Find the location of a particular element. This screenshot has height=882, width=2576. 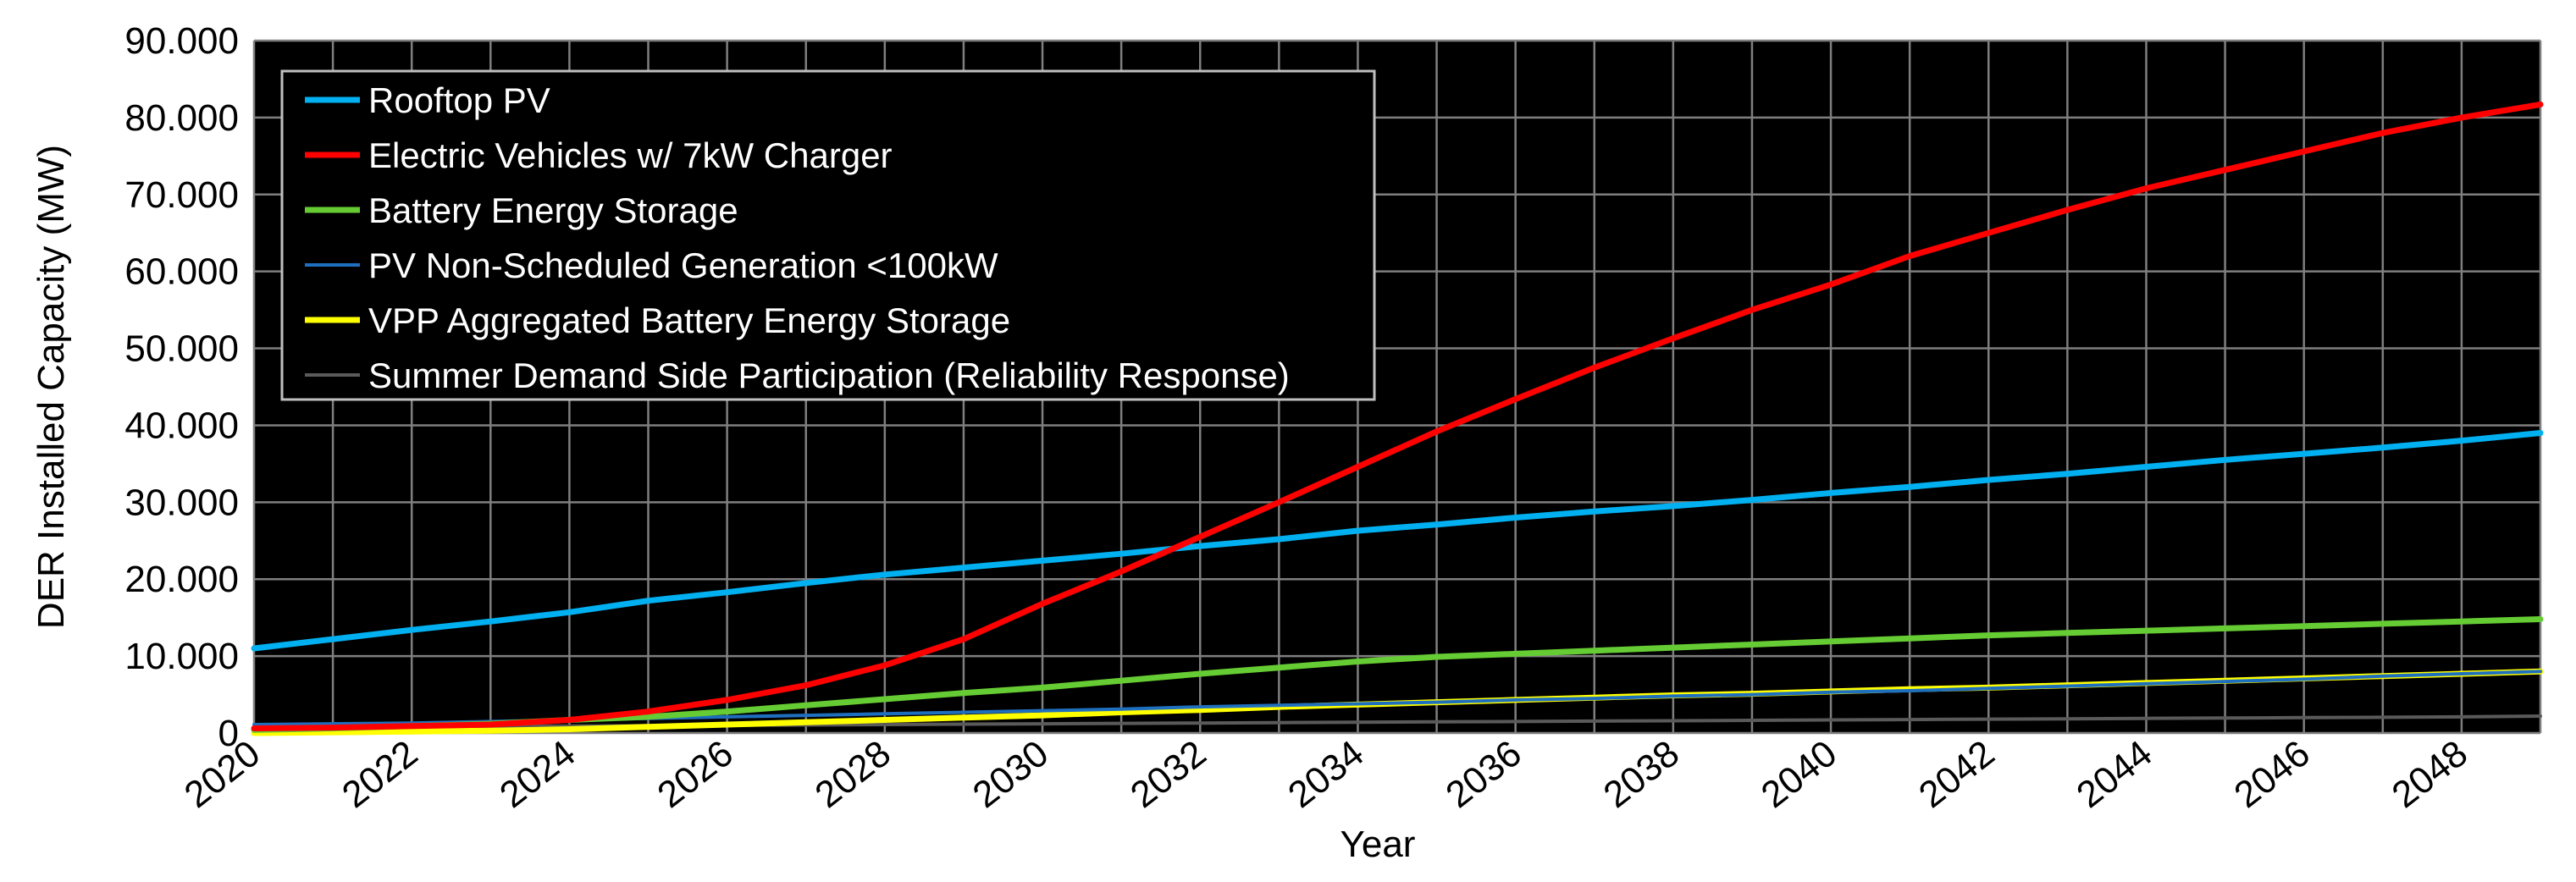

x-tick-label: 2026 is located at coordinates (695, 774).